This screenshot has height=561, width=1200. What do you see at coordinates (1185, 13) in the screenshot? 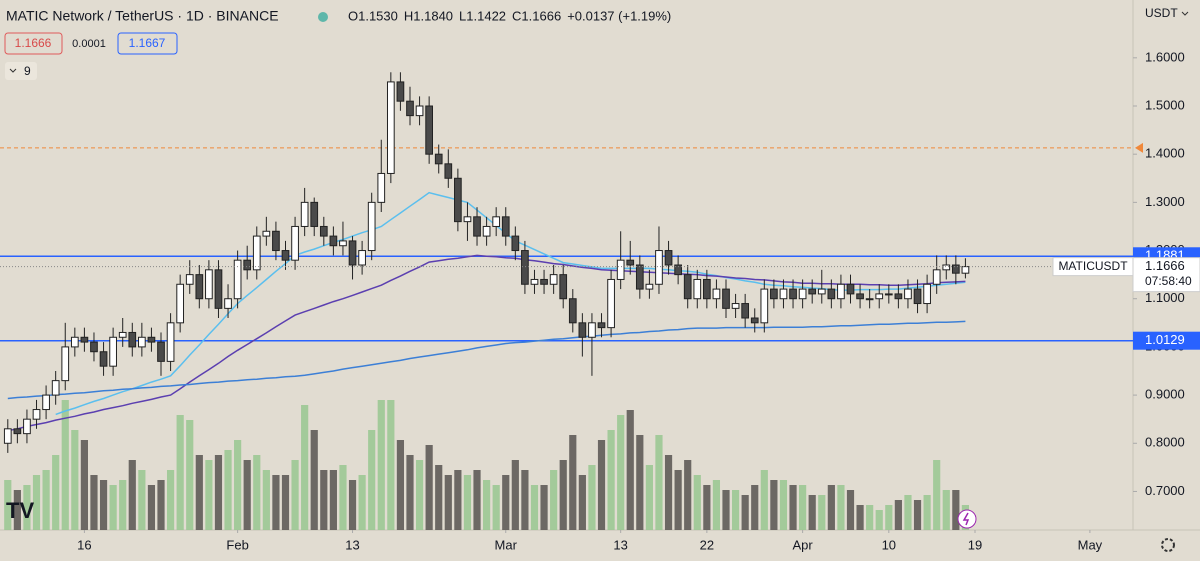
I see `currency-chevron` at bounding box center [1185, 13].